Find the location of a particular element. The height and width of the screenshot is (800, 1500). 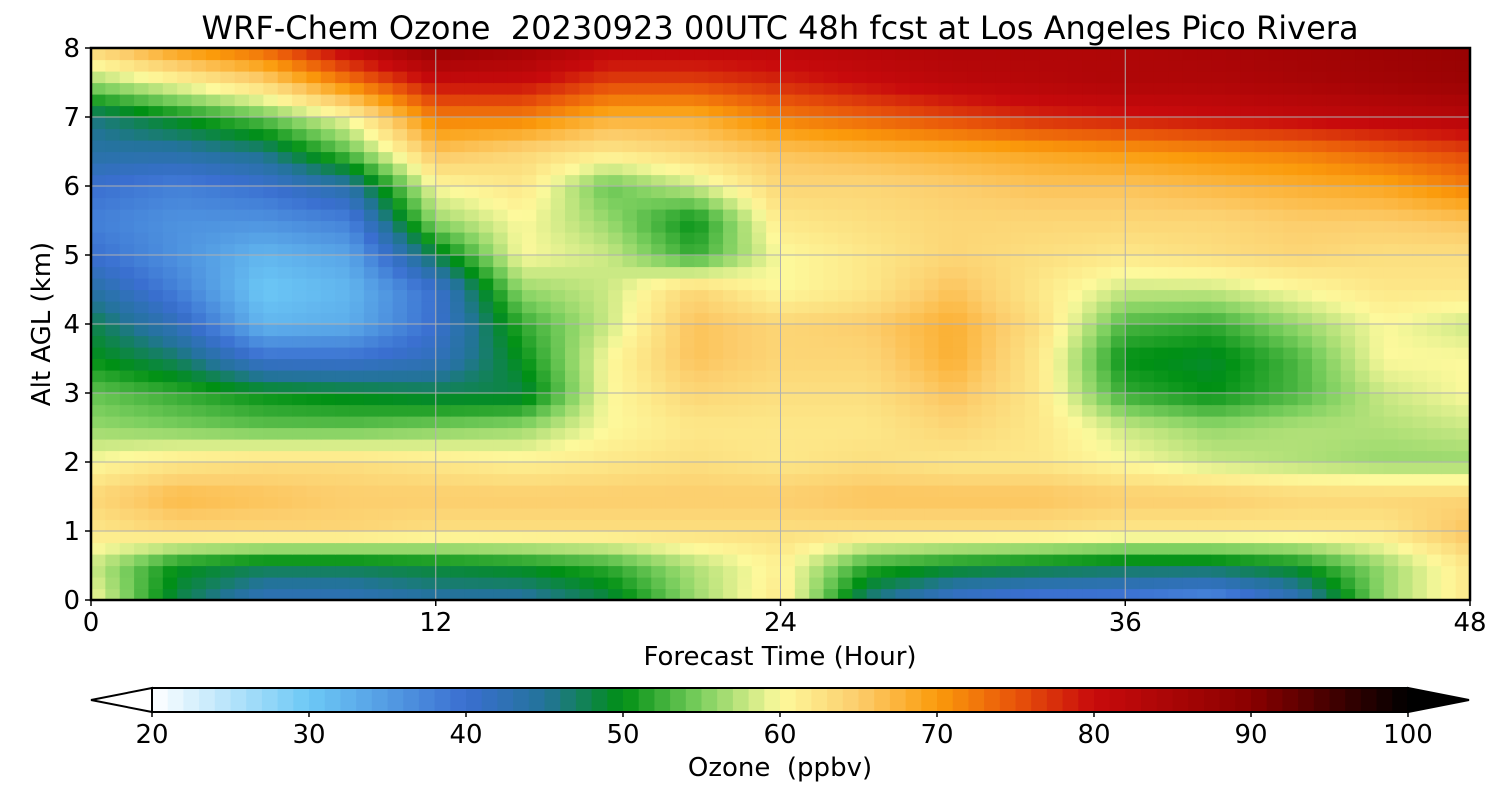

colorbar-tick-label: 100 is located at coordinates (1408, 735).